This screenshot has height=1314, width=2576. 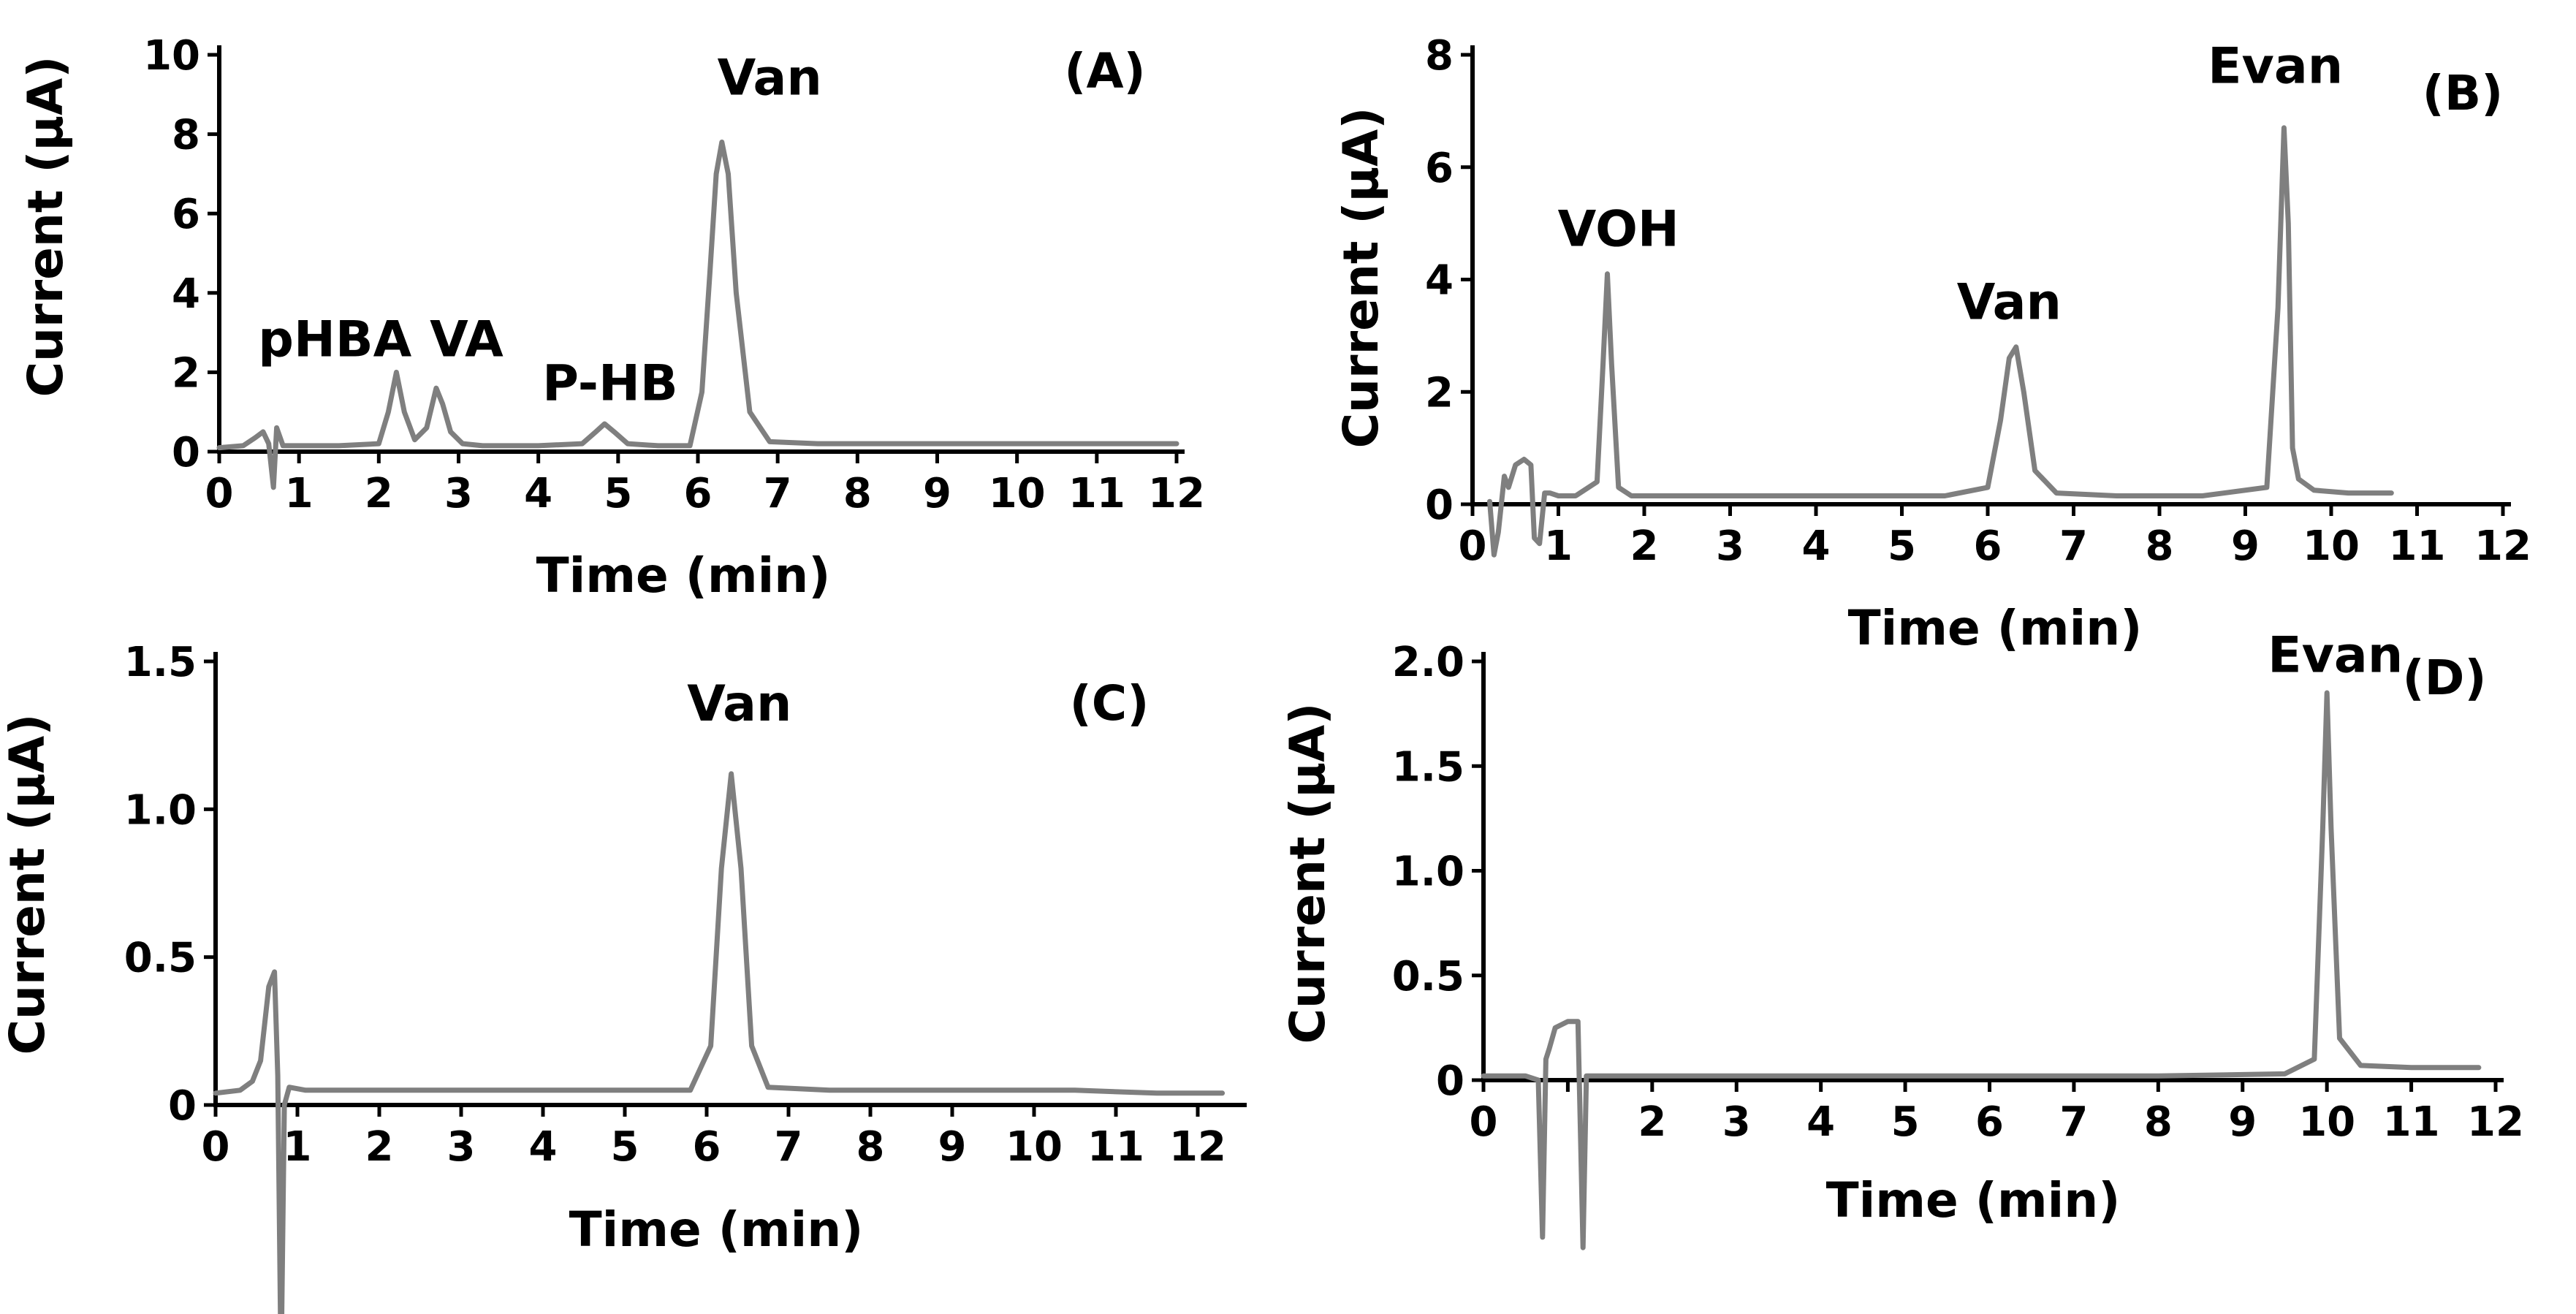 What do you see at coordinates (716, 1229) in the screenshot?
I see `x-axis-title-c: Time (min)` at bounding box center [716, 1229].